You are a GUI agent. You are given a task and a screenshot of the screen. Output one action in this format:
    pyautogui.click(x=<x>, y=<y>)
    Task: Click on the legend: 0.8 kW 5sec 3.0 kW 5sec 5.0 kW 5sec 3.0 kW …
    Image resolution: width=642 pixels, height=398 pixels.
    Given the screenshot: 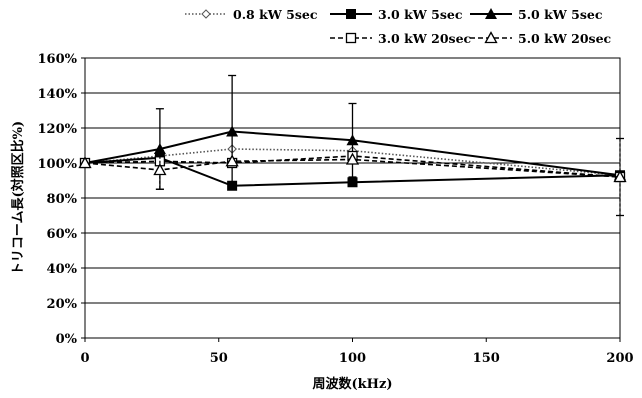 What is the action you would take?
    pyautogui.click(x=398, y=26)
    